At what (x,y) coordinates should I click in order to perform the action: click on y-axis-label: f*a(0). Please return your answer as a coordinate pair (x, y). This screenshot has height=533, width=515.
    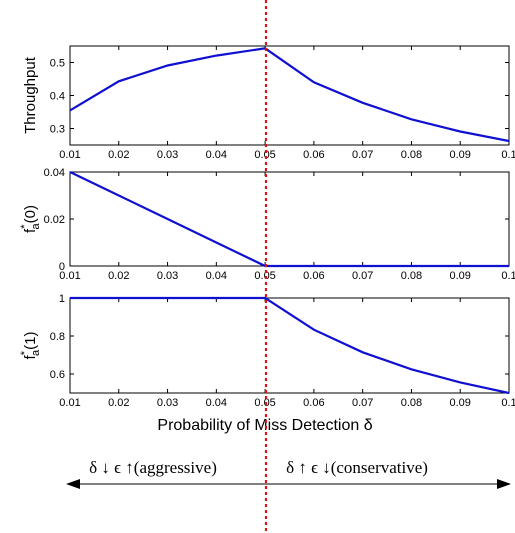
    Looking at the image, I should click on (30, 219).